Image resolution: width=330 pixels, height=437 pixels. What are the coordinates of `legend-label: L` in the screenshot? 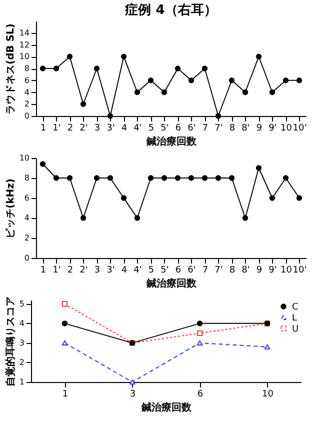 It's located at (295, 319).